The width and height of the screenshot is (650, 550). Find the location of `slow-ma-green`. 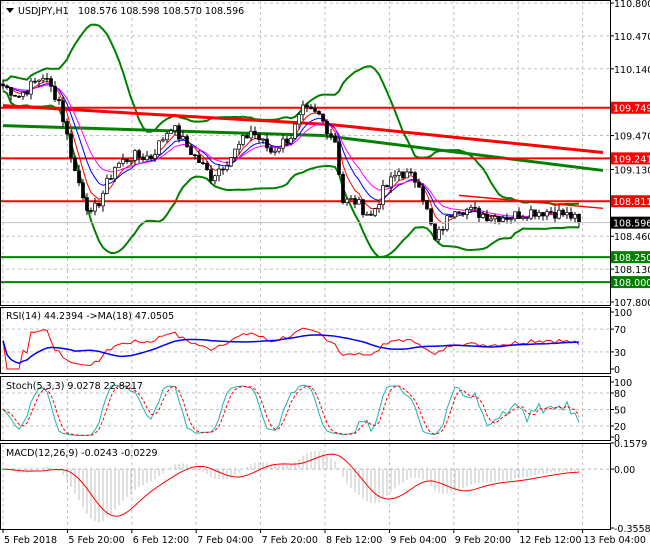

slow-ma-green is located at coordinates (303, 148).